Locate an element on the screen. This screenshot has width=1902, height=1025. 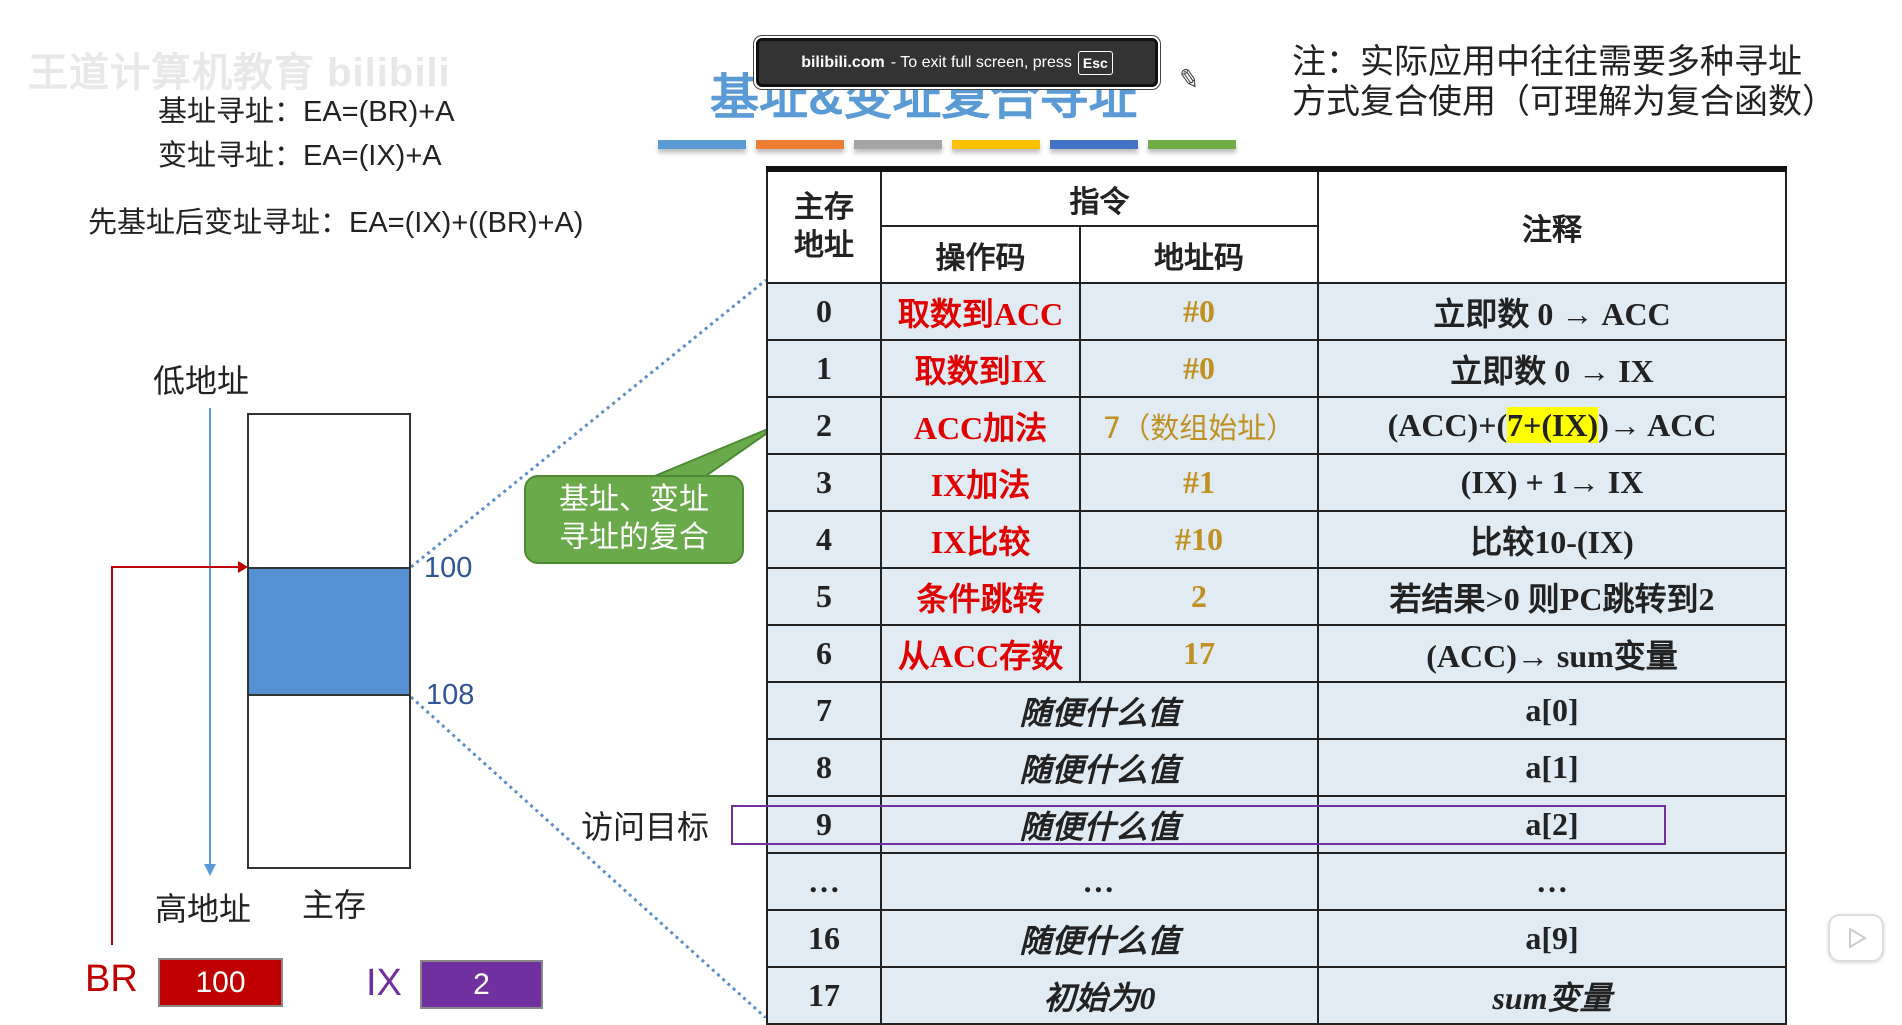
comment-highlight: 7+(IX) is located at coordinates (1553, 425).